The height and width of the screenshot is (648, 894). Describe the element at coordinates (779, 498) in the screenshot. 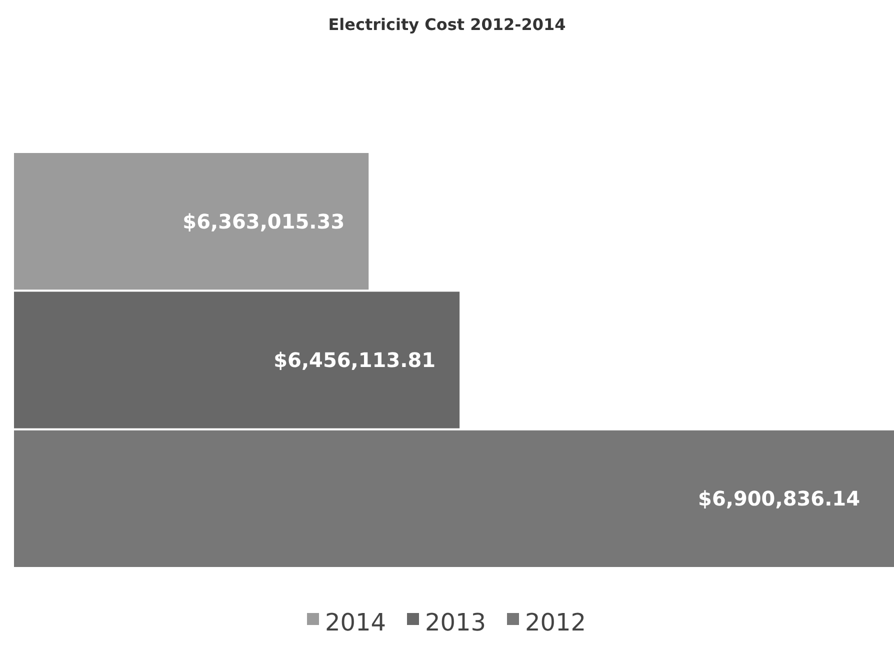

I see `data-label: $6,900,836.14` at that location.